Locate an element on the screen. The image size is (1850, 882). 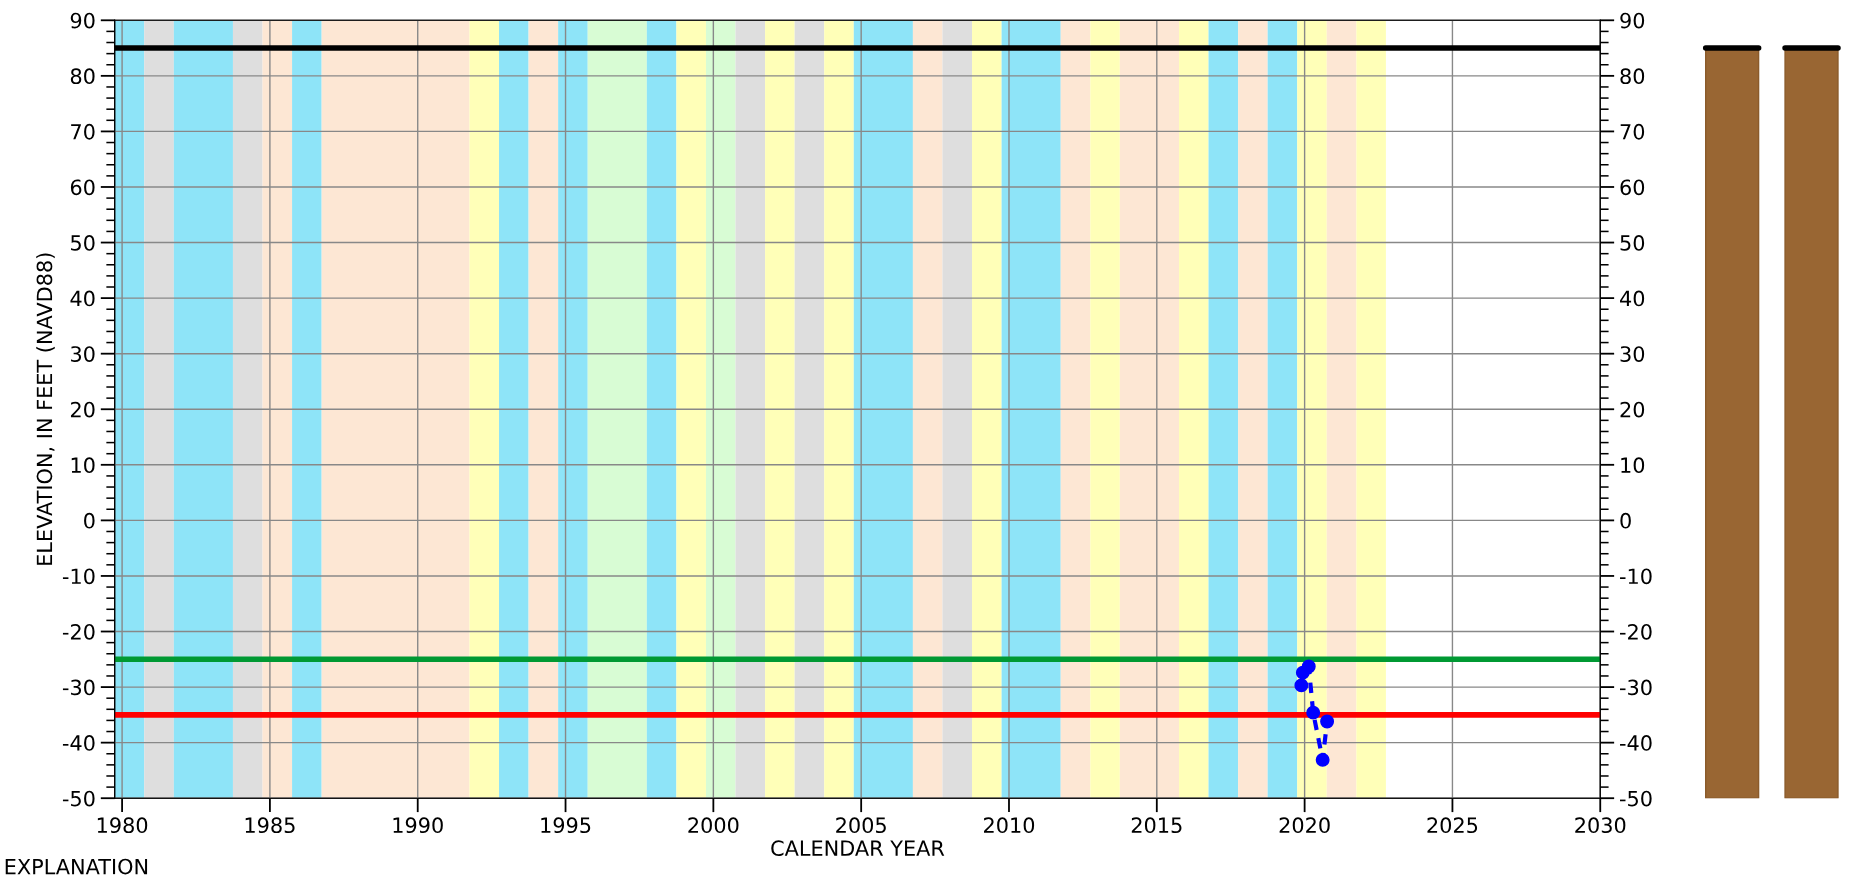
y-tick-label: 40 is located at coordinates (82, 298).